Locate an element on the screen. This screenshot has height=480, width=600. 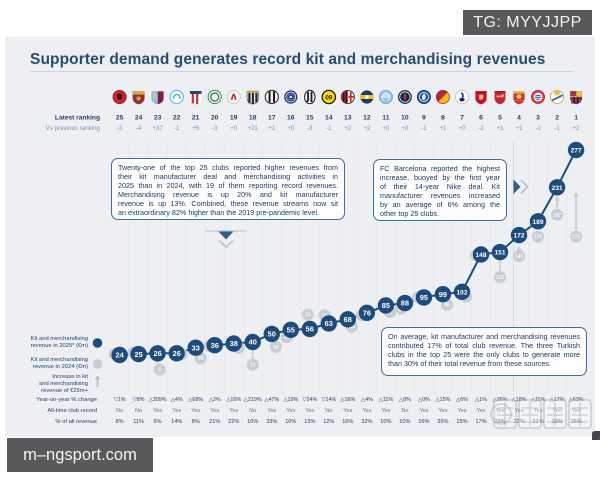
svg-text: 32% is located at coordinates (366, 422).